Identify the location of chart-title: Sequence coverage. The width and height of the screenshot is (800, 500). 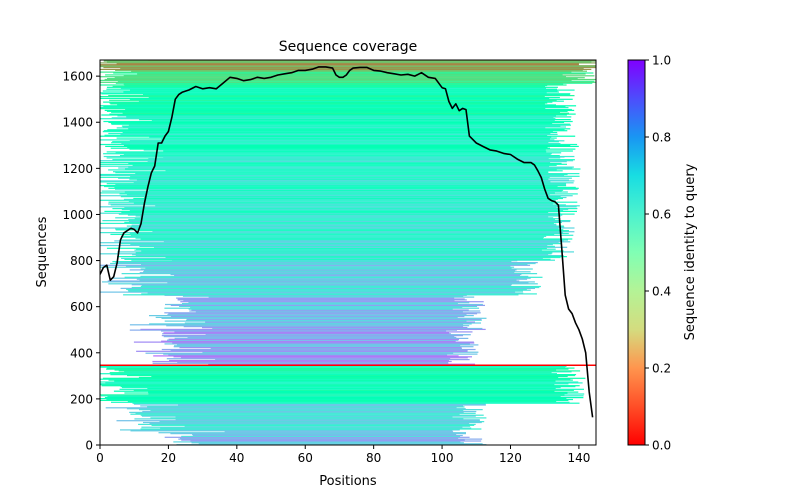
(348, 47).